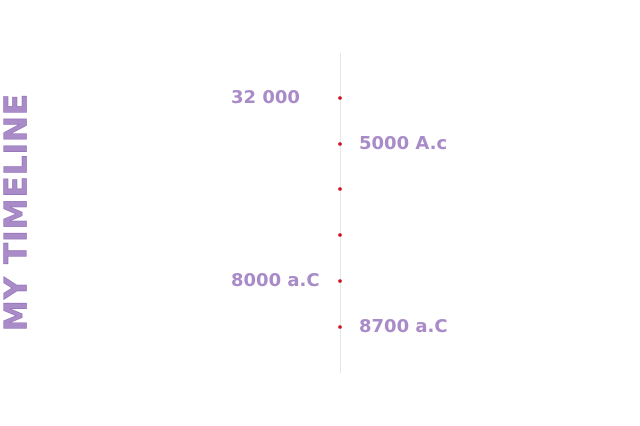 Image resolution: width=640 pixels, height=426 pixels. Describe the element at coordinates (275, 280) in the screenshot. I see `event-label: 8000 a.C` at that location.